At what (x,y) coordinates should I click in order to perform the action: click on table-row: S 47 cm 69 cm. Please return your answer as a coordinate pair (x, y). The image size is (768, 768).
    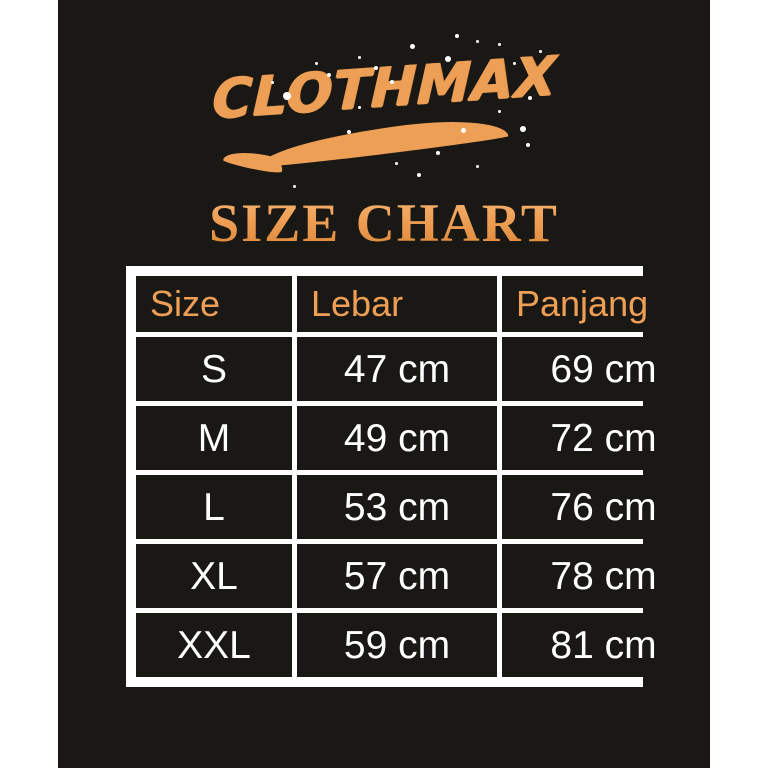
    Looking at the image, I should click on (420, 369).